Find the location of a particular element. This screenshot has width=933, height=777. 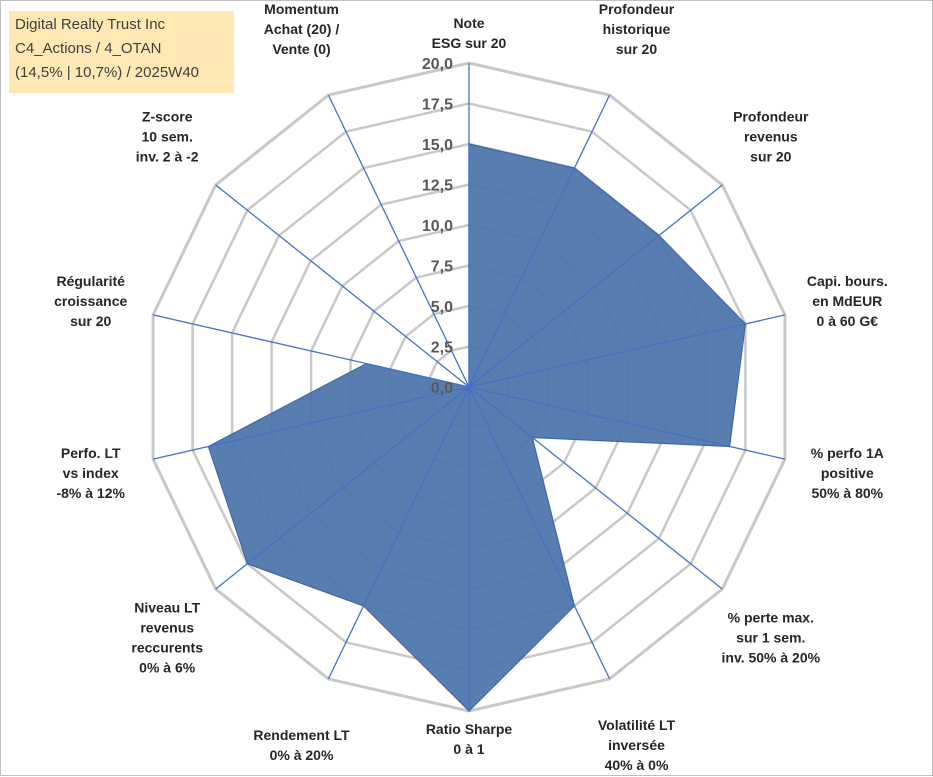

tick-label: 10,0 is located at coordinates (437, 226).